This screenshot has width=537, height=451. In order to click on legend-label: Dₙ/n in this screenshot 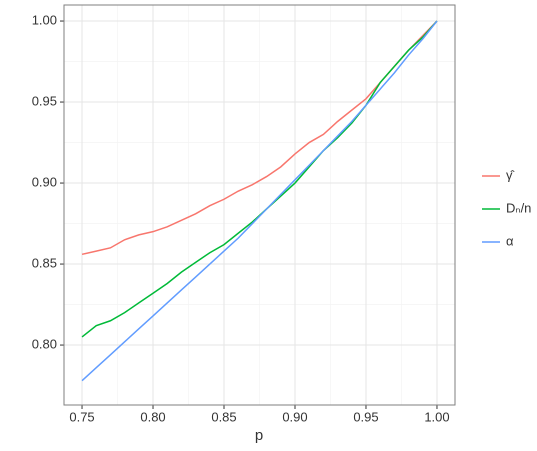, I will do `click(518, 207)`.